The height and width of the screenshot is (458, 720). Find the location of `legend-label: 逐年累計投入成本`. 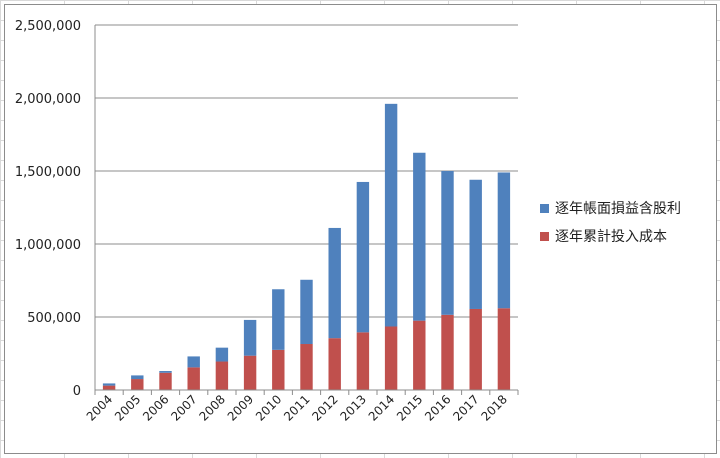

legend-label: 逐年累計投入成本 is located at coordinates (611, 237).